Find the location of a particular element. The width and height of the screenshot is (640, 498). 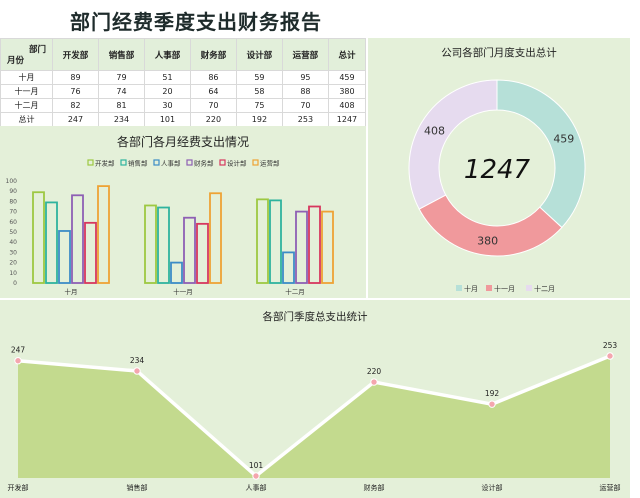

x-category-label: 十月 is located at coordinates (71, 291).